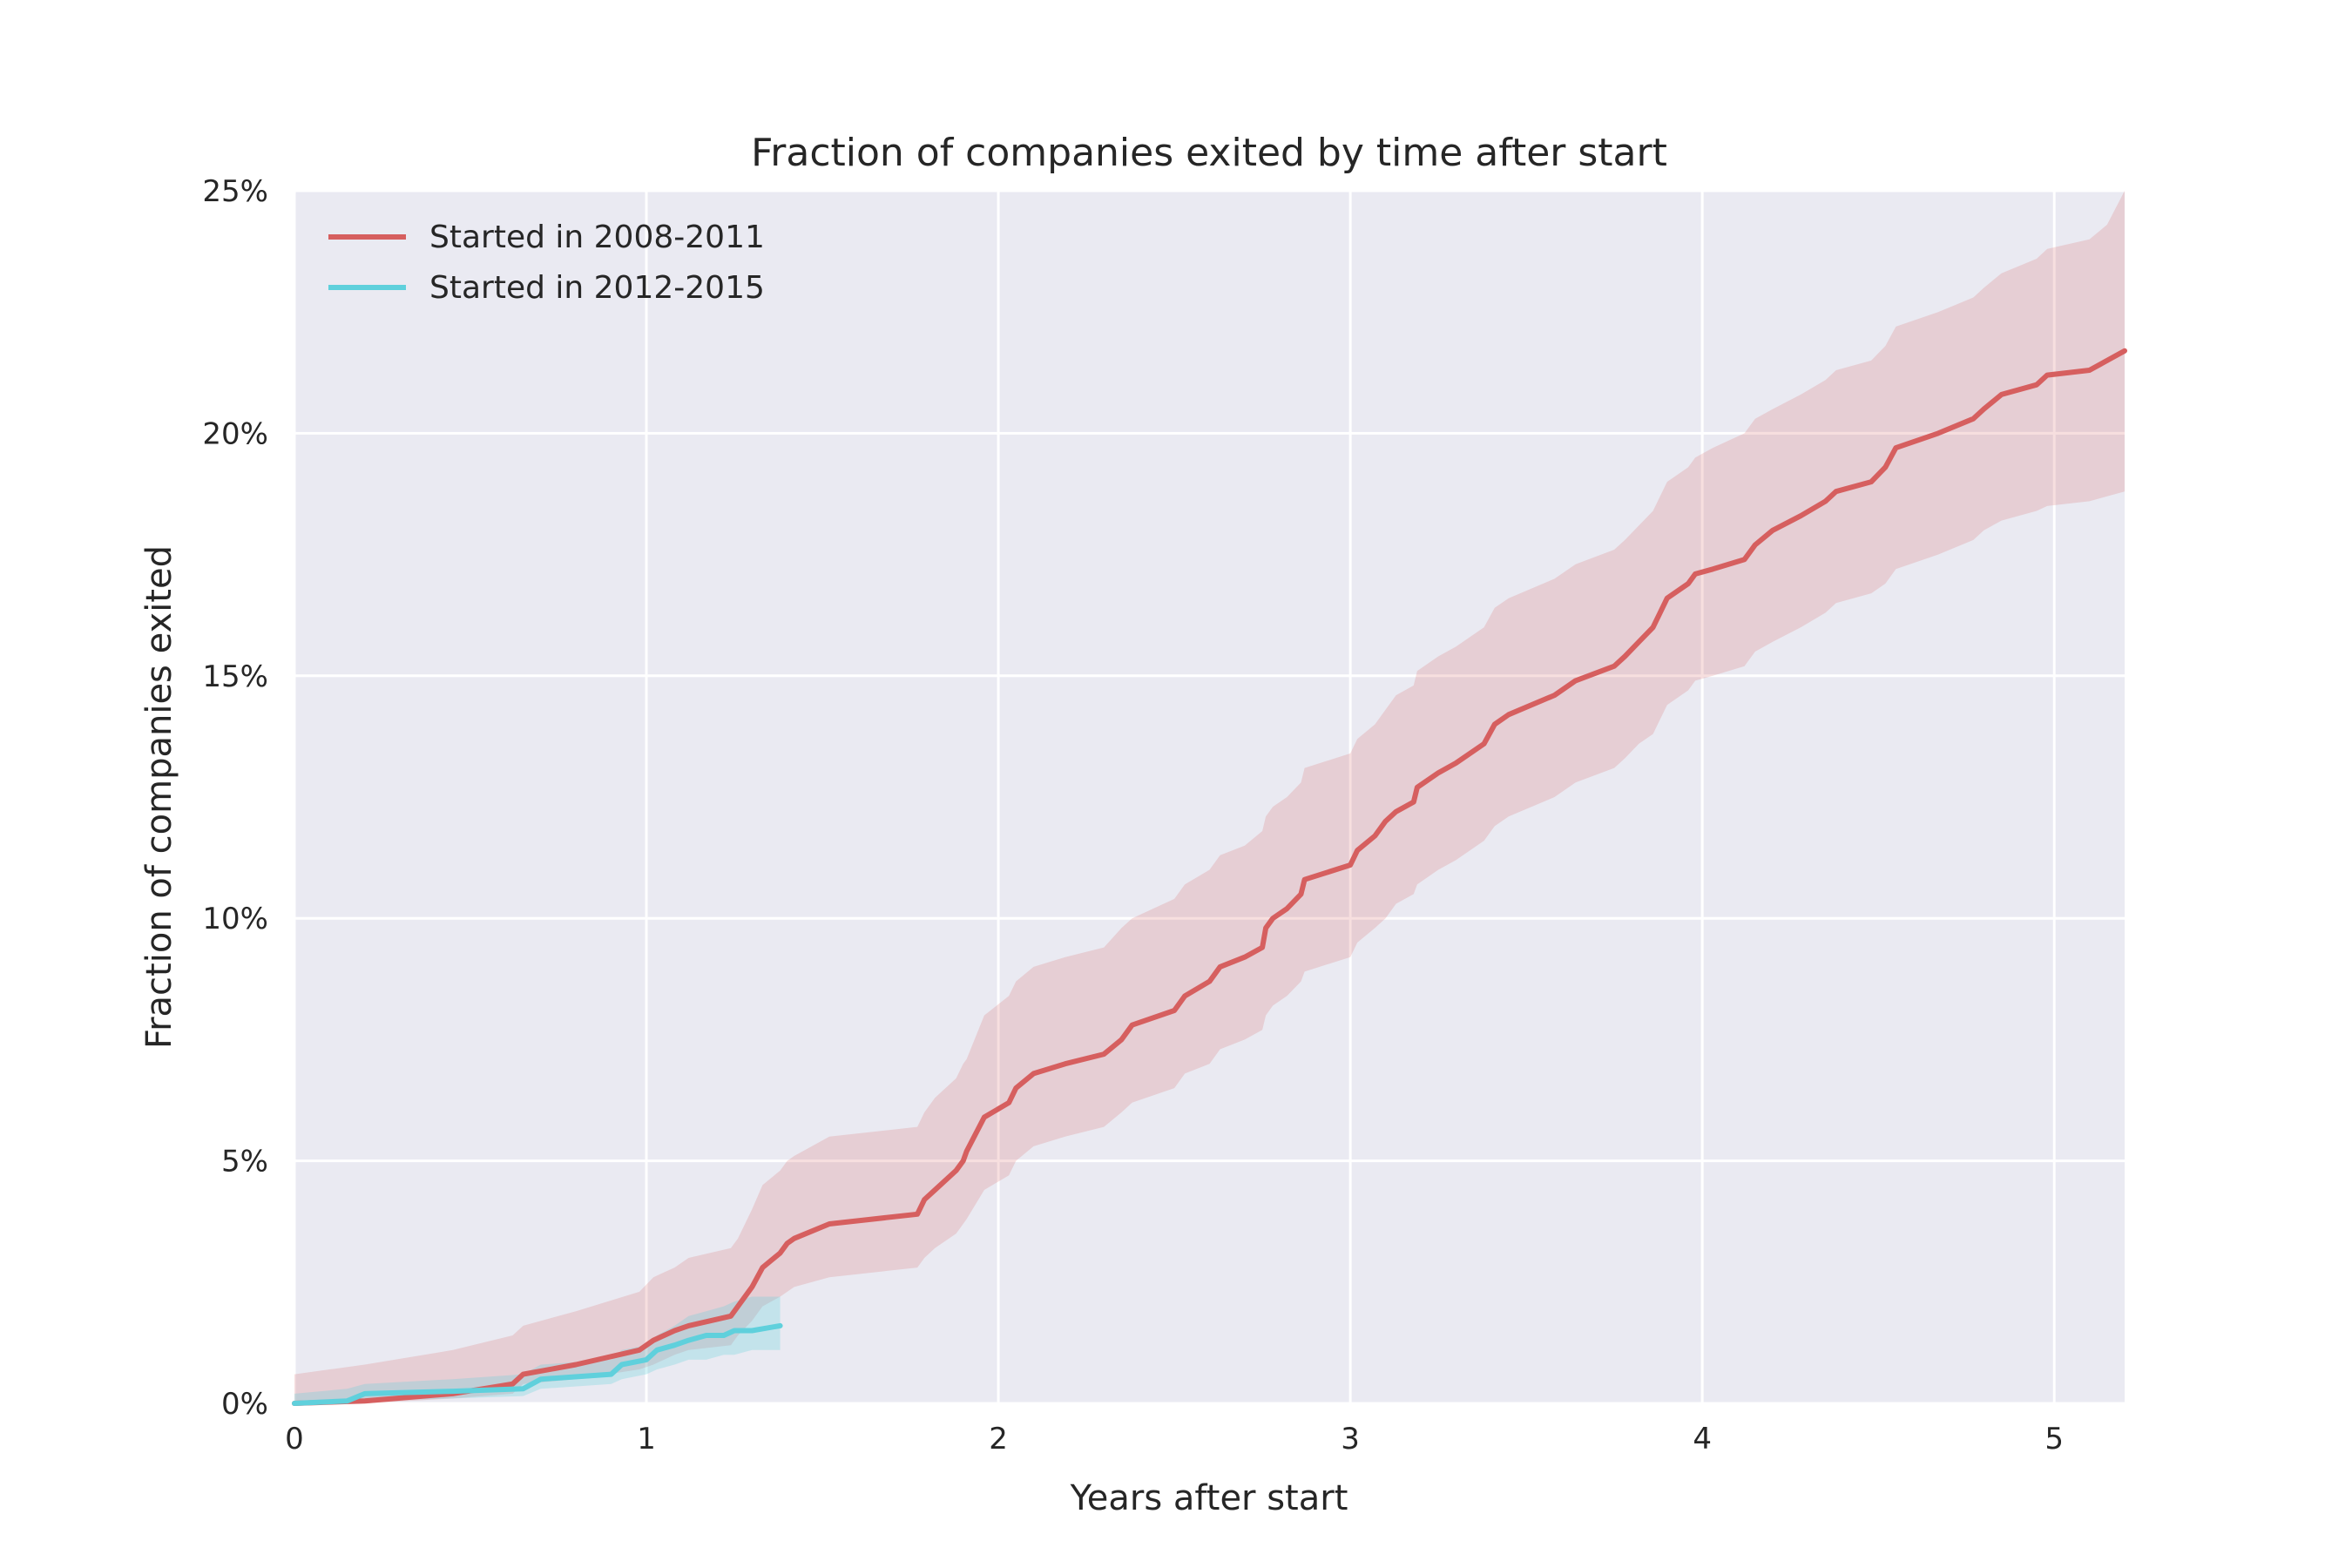 This screenshot has width=2352, height=1568. Describe the element at coordinates (235, 191) in the screenshot. I see `y-tick-label: 25%` at that location.